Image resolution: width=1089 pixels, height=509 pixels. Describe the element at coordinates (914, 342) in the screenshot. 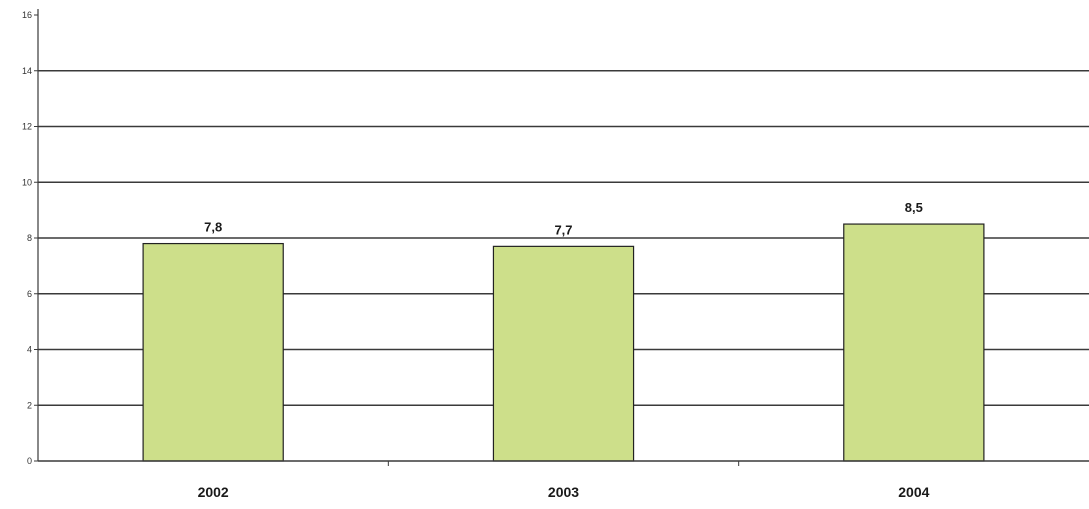

I see `bar-2004` at that location.